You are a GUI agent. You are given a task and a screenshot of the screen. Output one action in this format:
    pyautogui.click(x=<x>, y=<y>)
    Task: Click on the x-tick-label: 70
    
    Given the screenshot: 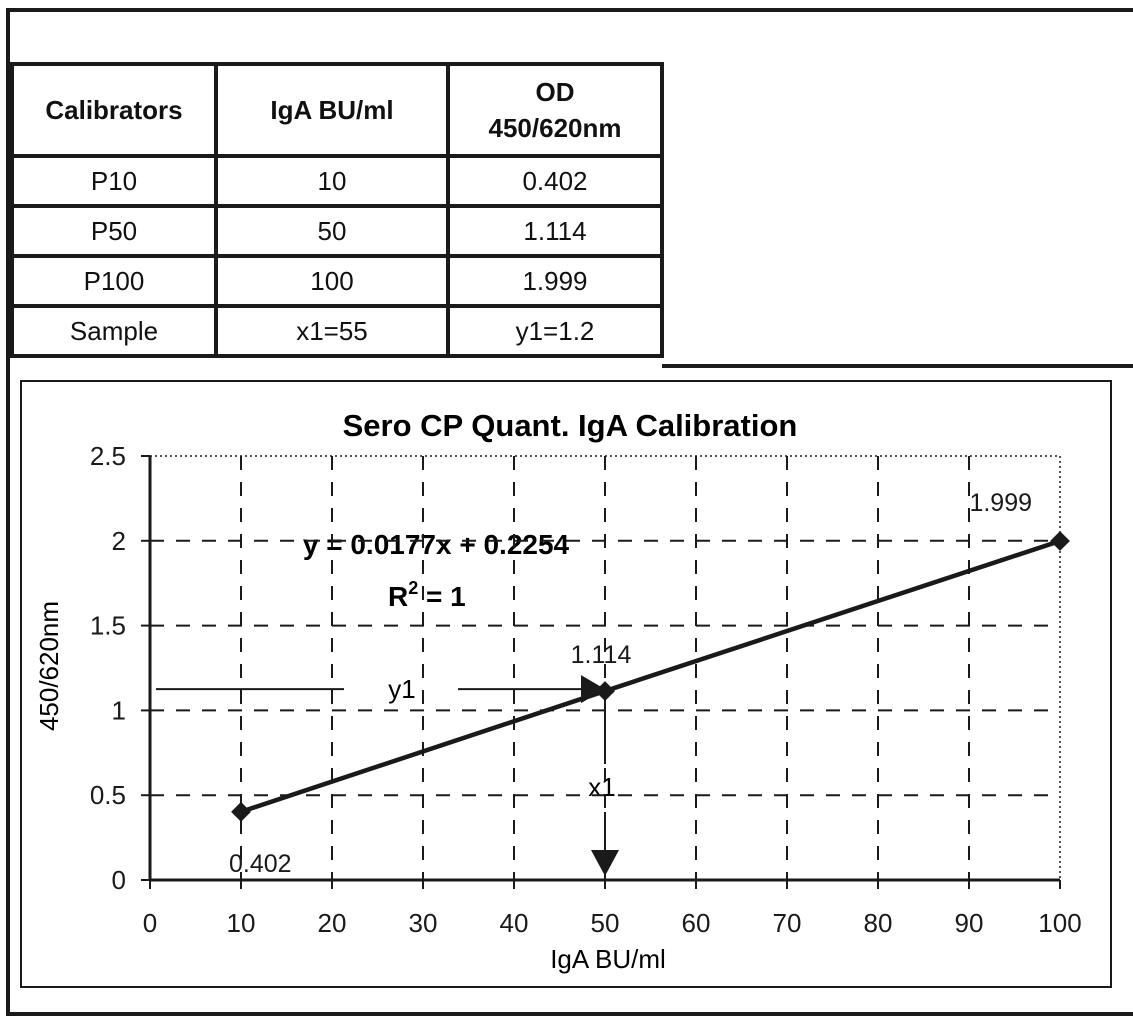 What is the action you would take?
    pyautogui.click(x=787, y=923)
    